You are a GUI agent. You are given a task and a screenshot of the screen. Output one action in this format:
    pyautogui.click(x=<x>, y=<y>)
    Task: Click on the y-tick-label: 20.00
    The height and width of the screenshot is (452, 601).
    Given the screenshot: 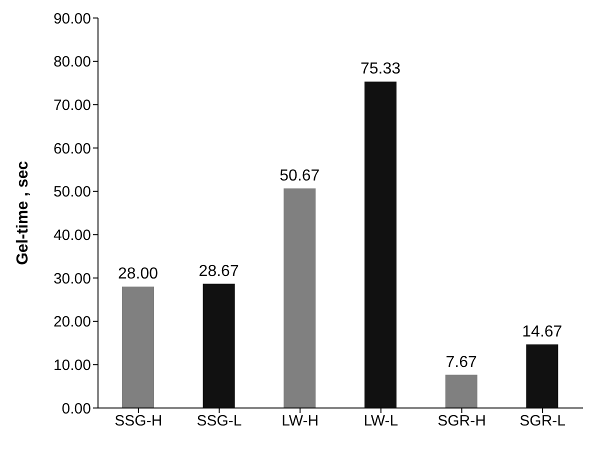 What is the action you would take?
    pyautogui.click(x=72, y=322)
    